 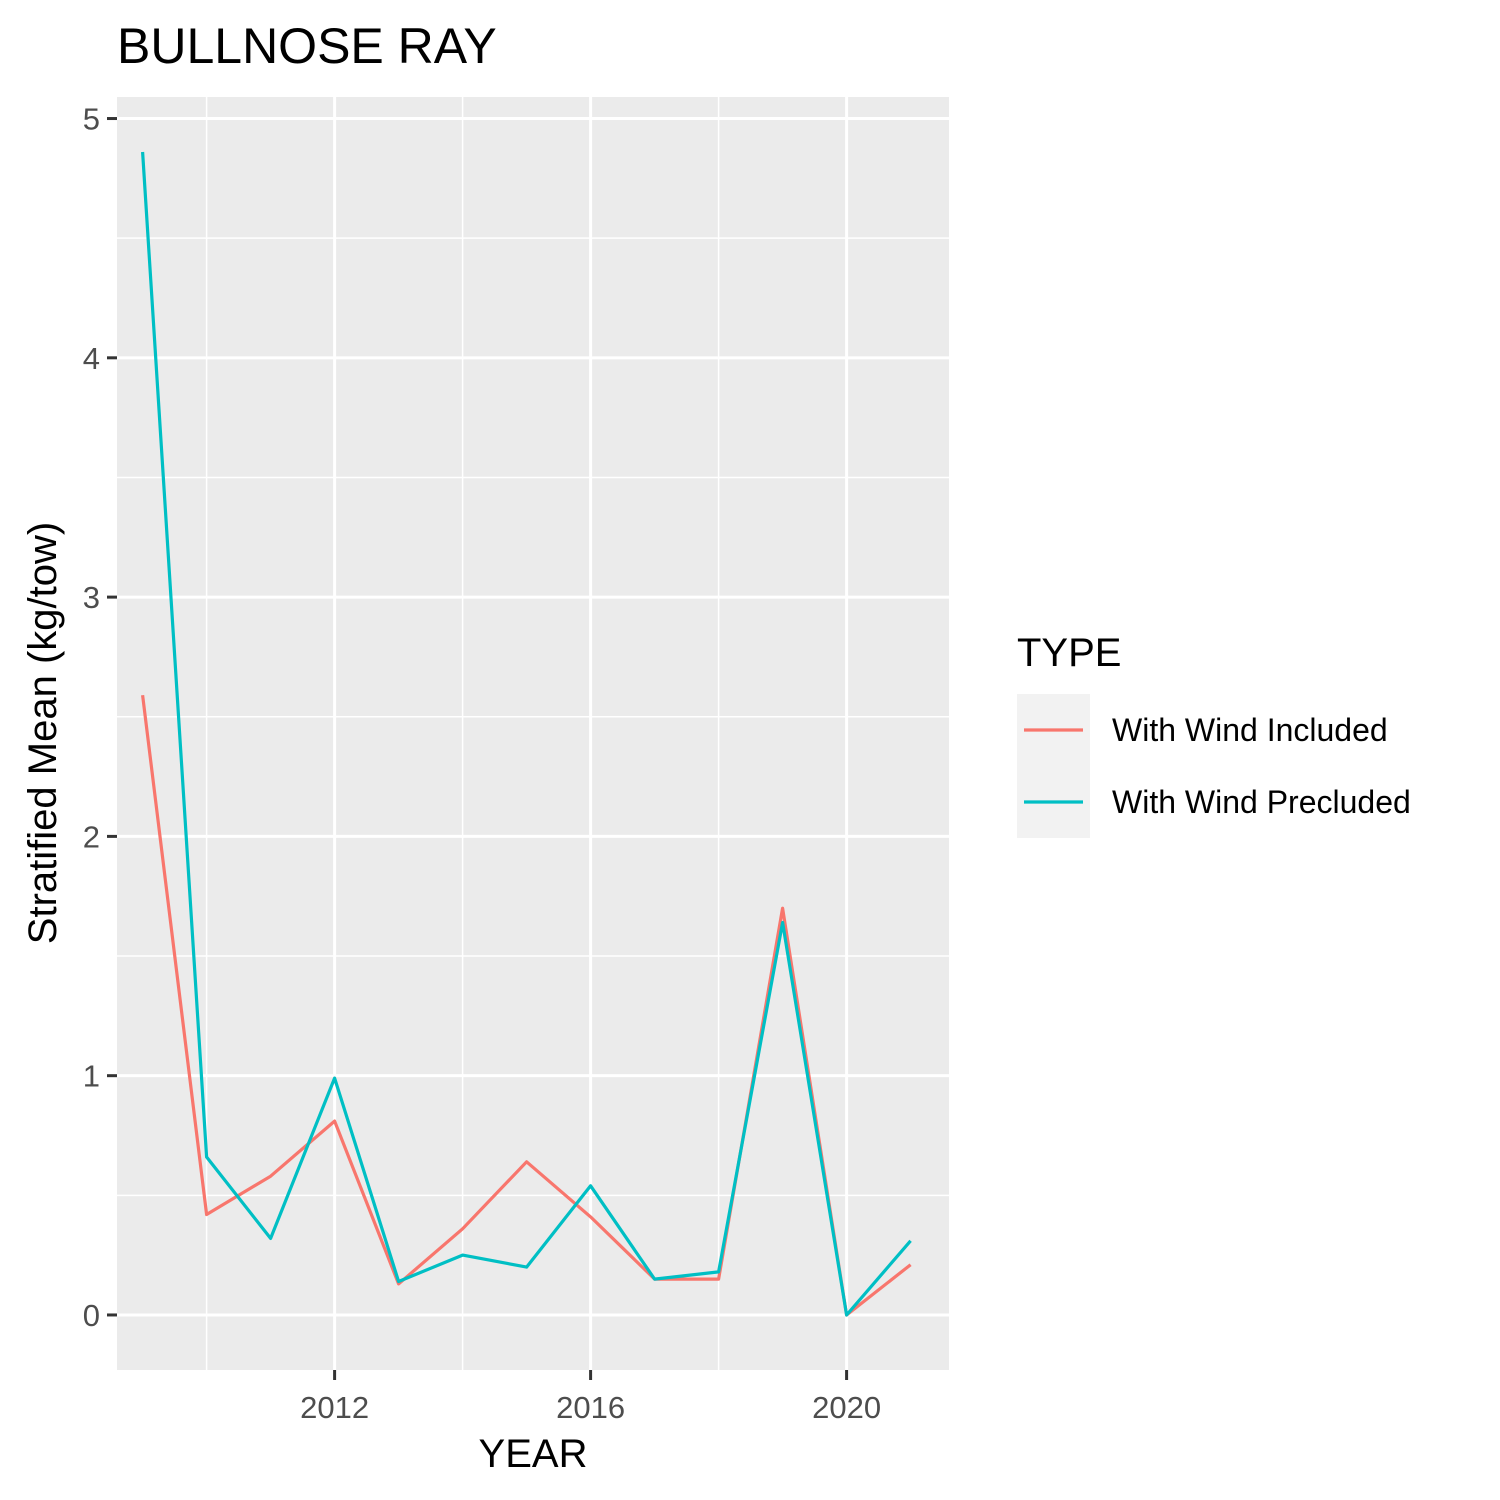 I want to click on y-tick-label: 5, so click(x=91, y=119).